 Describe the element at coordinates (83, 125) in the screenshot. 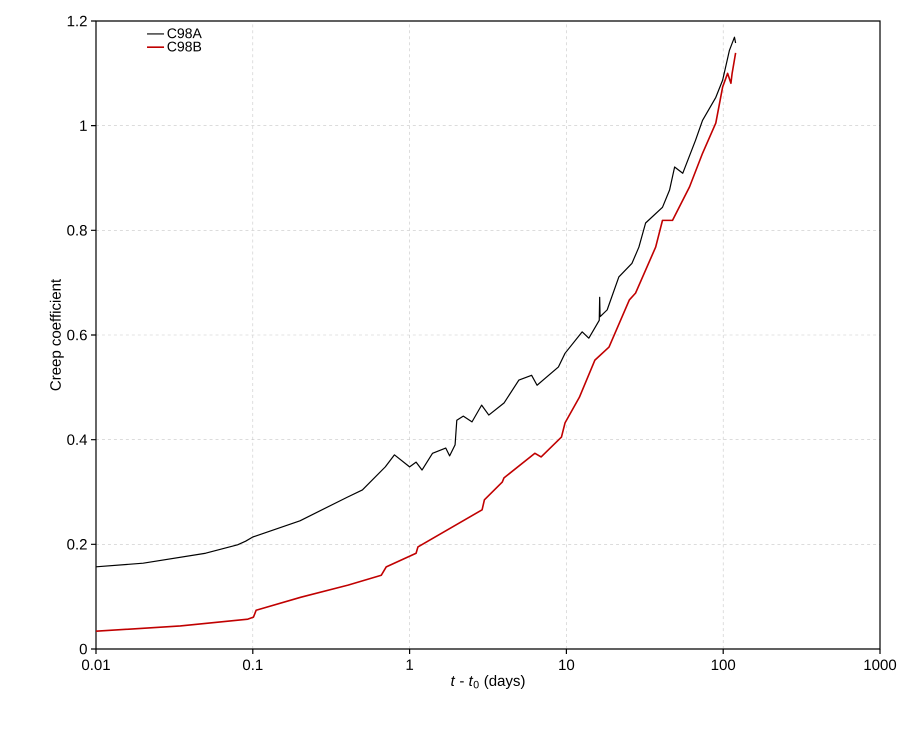

I see `y-tick-label: 1` at that location.